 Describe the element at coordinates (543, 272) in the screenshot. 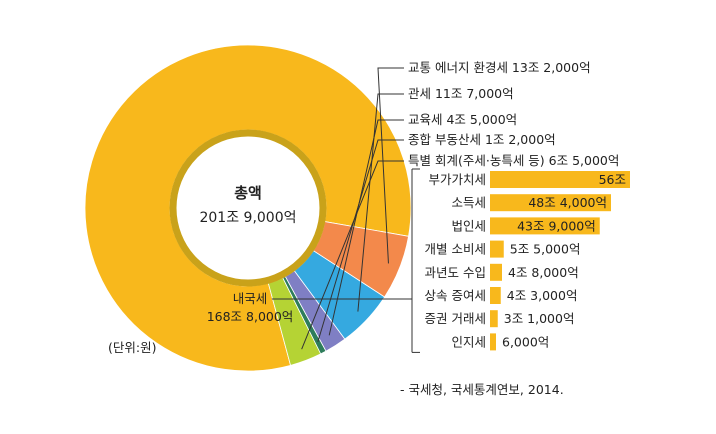

I see `bar-value-4: 4조 8,000억` at that location.